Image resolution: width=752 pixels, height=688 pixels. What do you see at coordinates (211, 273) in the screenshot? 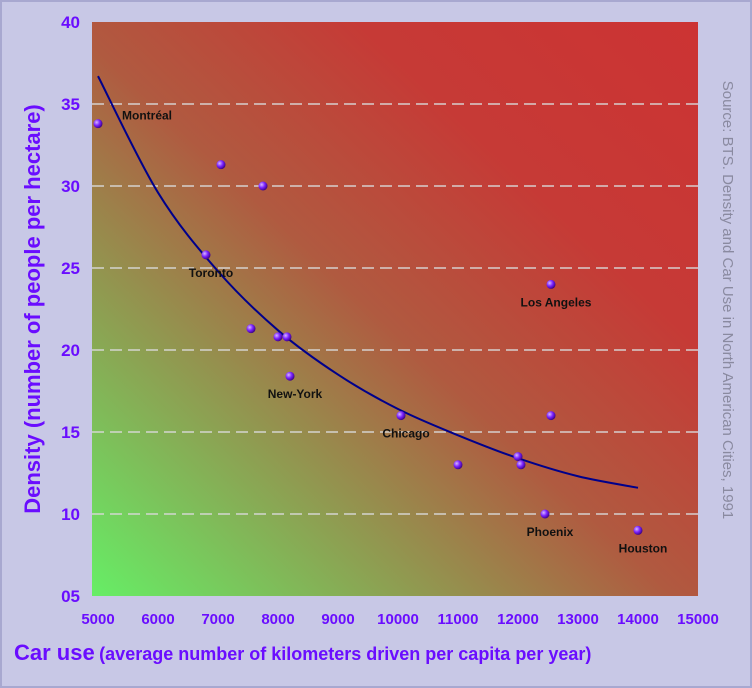
I see `point-label: Toronto` at bounding box center [211, 273].